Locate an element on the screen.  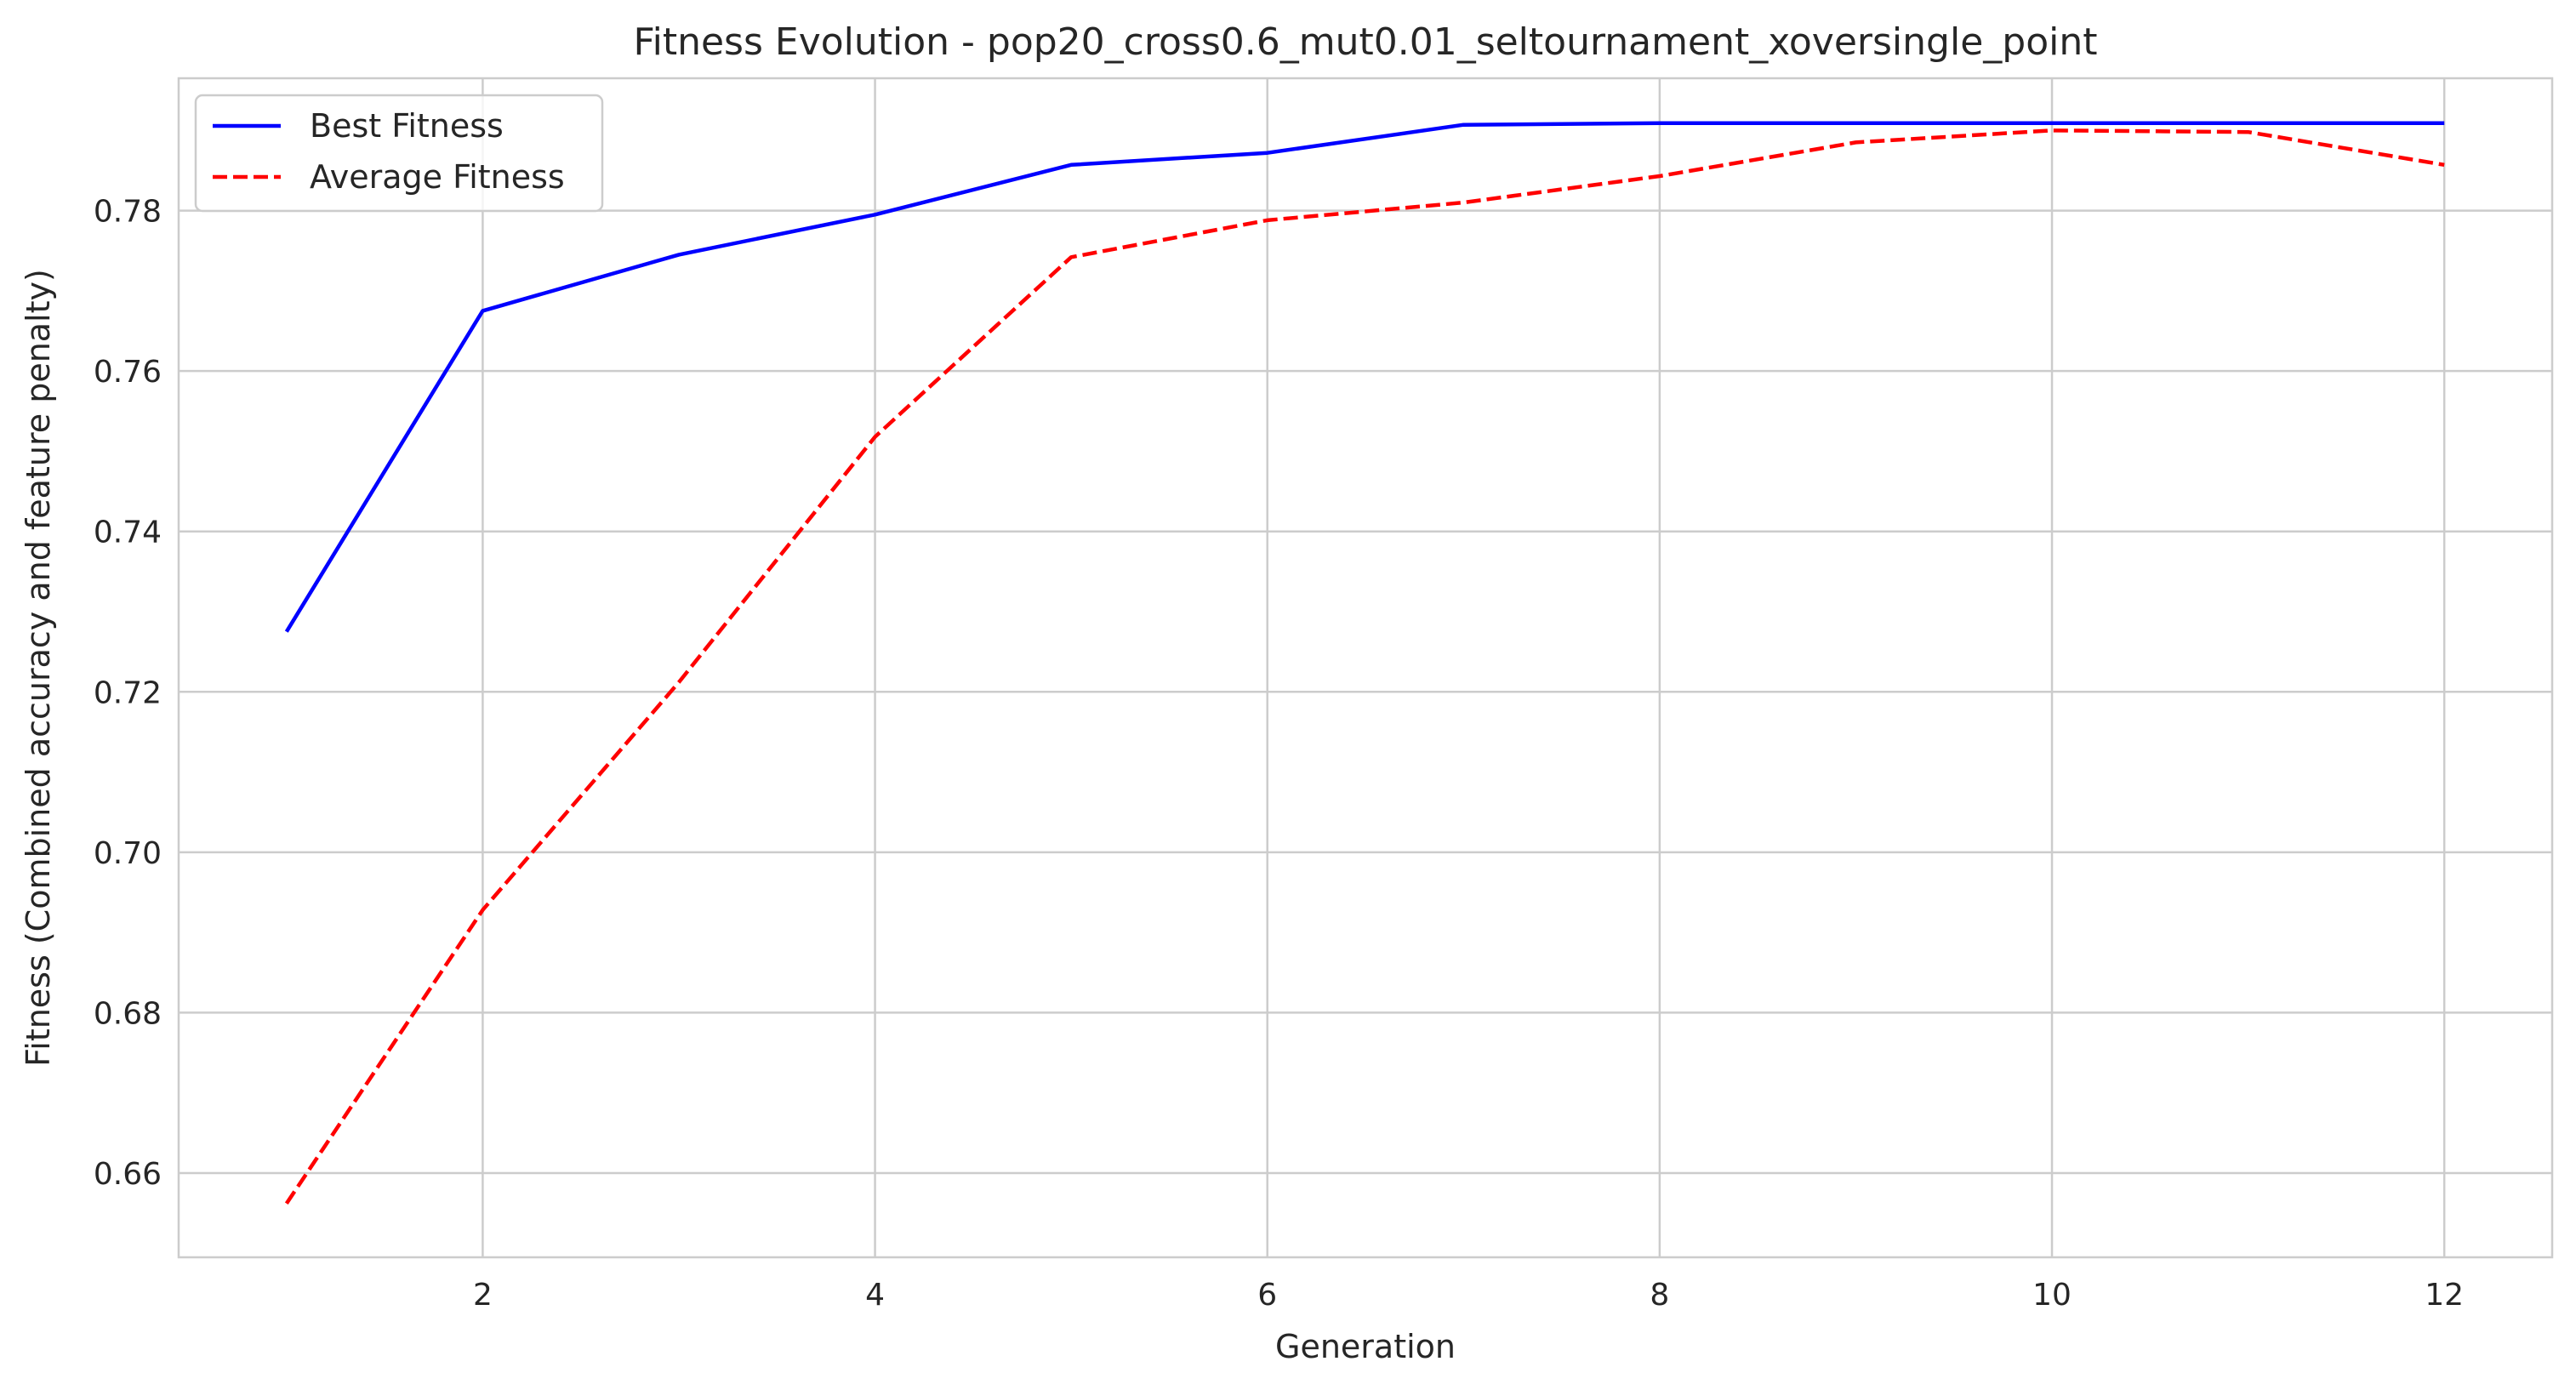
y-tick-label: 0.78 is located at coordinates (128, 213).